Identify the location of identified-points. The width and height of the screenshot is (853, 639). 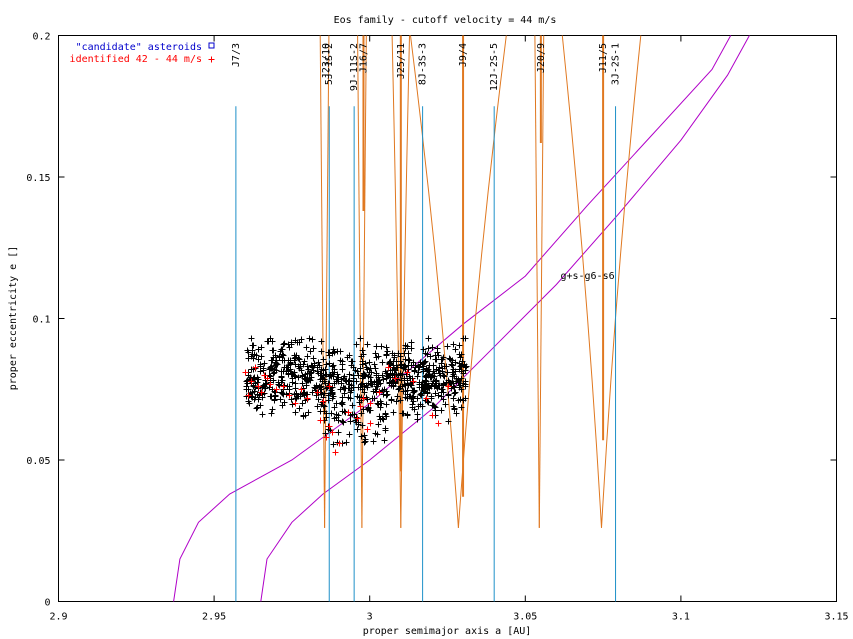
(347, 410).